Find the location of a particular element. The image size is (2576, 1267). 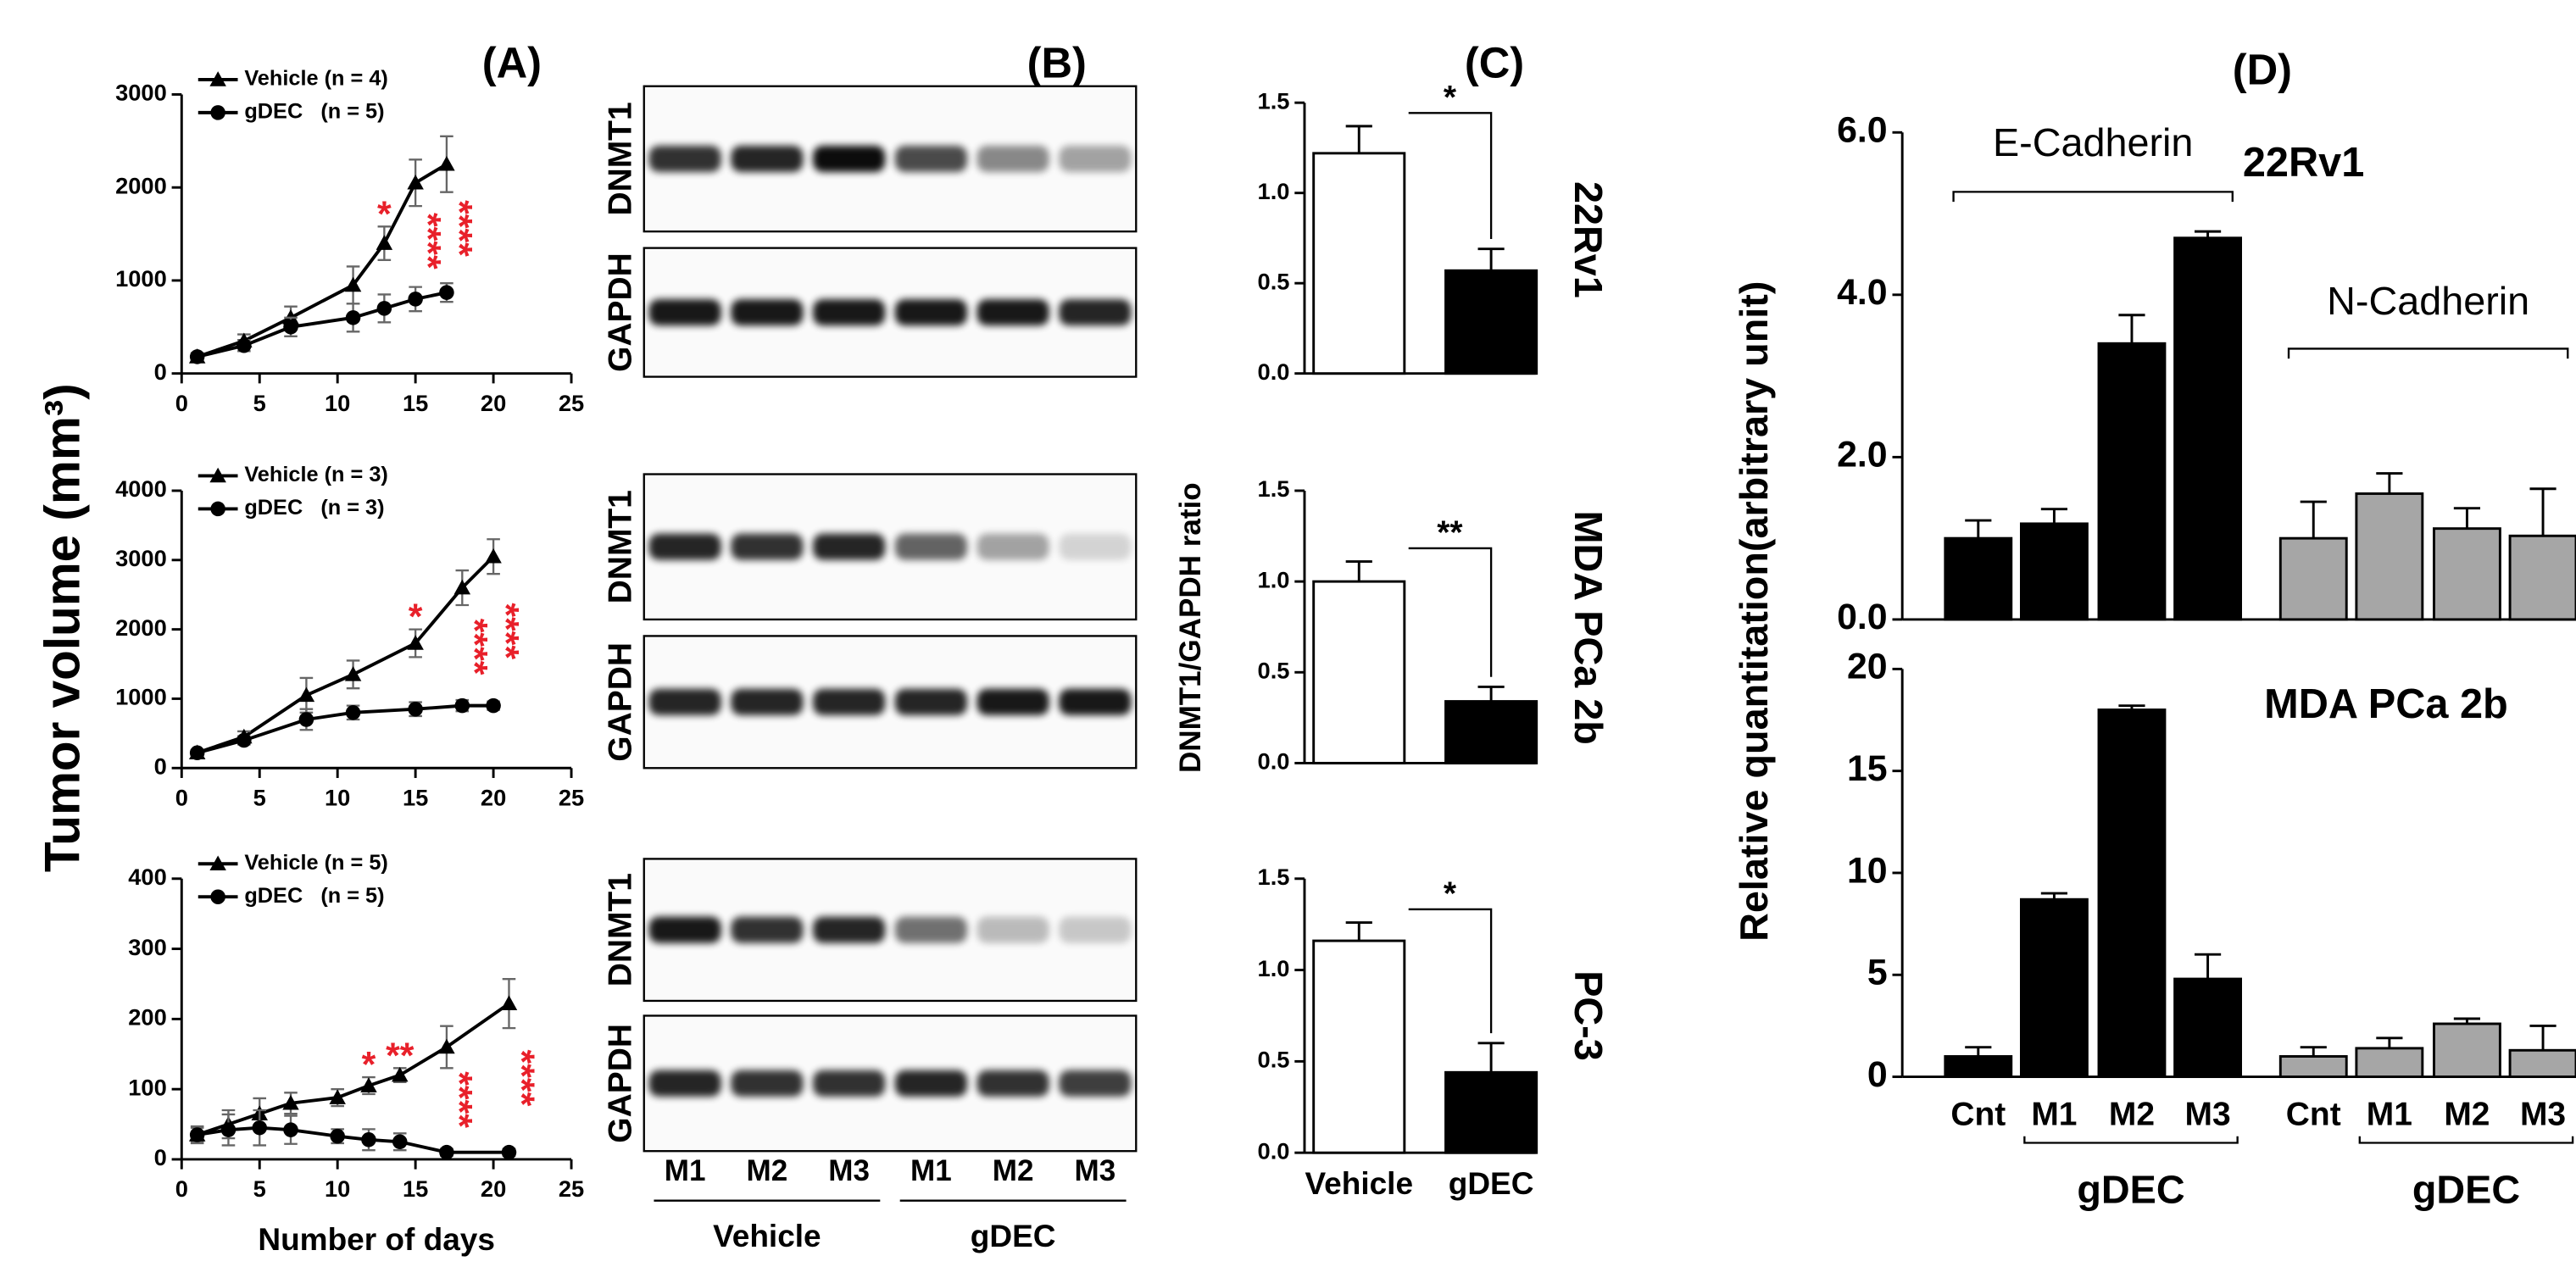

series-label: E-Cadherin is located at coordinates (2093, 142).